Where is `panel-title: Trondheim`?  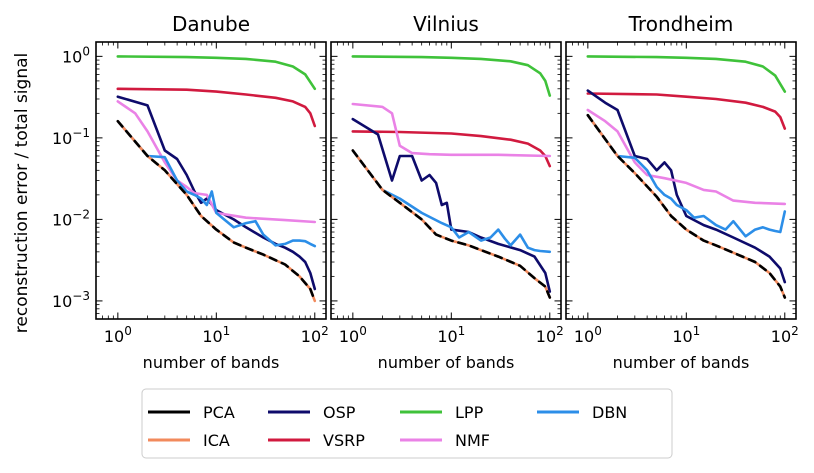 panel-title: Trondheim is located at coordinates (681, 24).